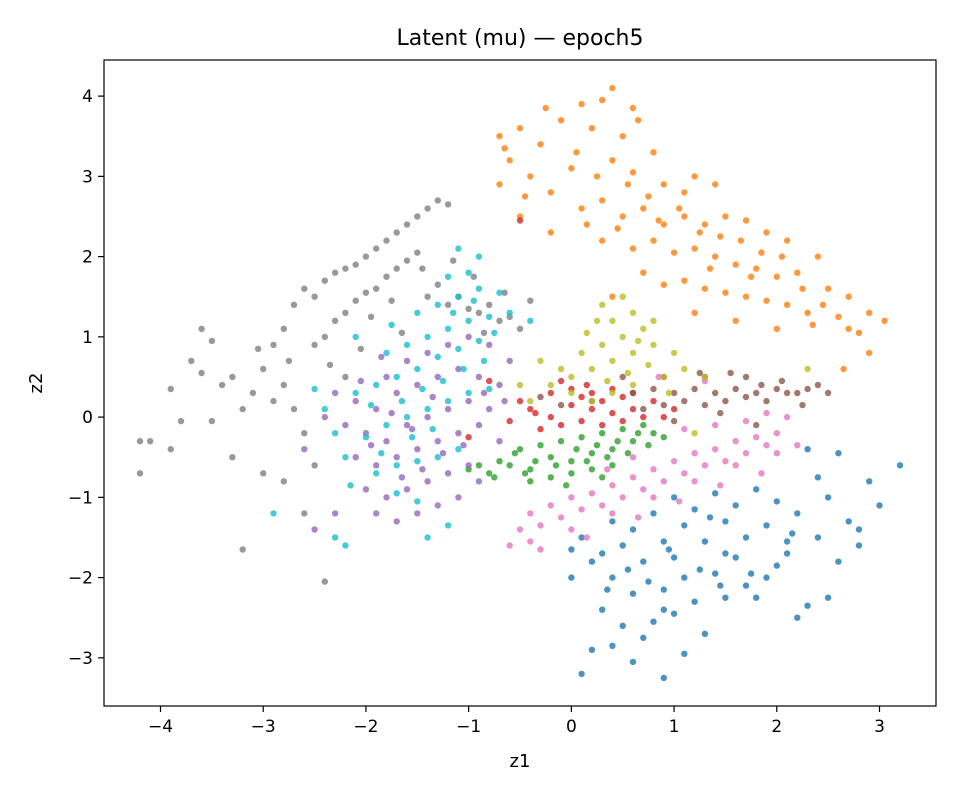 The height and width of the screenshot is (805, 960). Describe the element at coordinates (571, 727) in the screenshot. I see `x-tick-label: 0` at that location.